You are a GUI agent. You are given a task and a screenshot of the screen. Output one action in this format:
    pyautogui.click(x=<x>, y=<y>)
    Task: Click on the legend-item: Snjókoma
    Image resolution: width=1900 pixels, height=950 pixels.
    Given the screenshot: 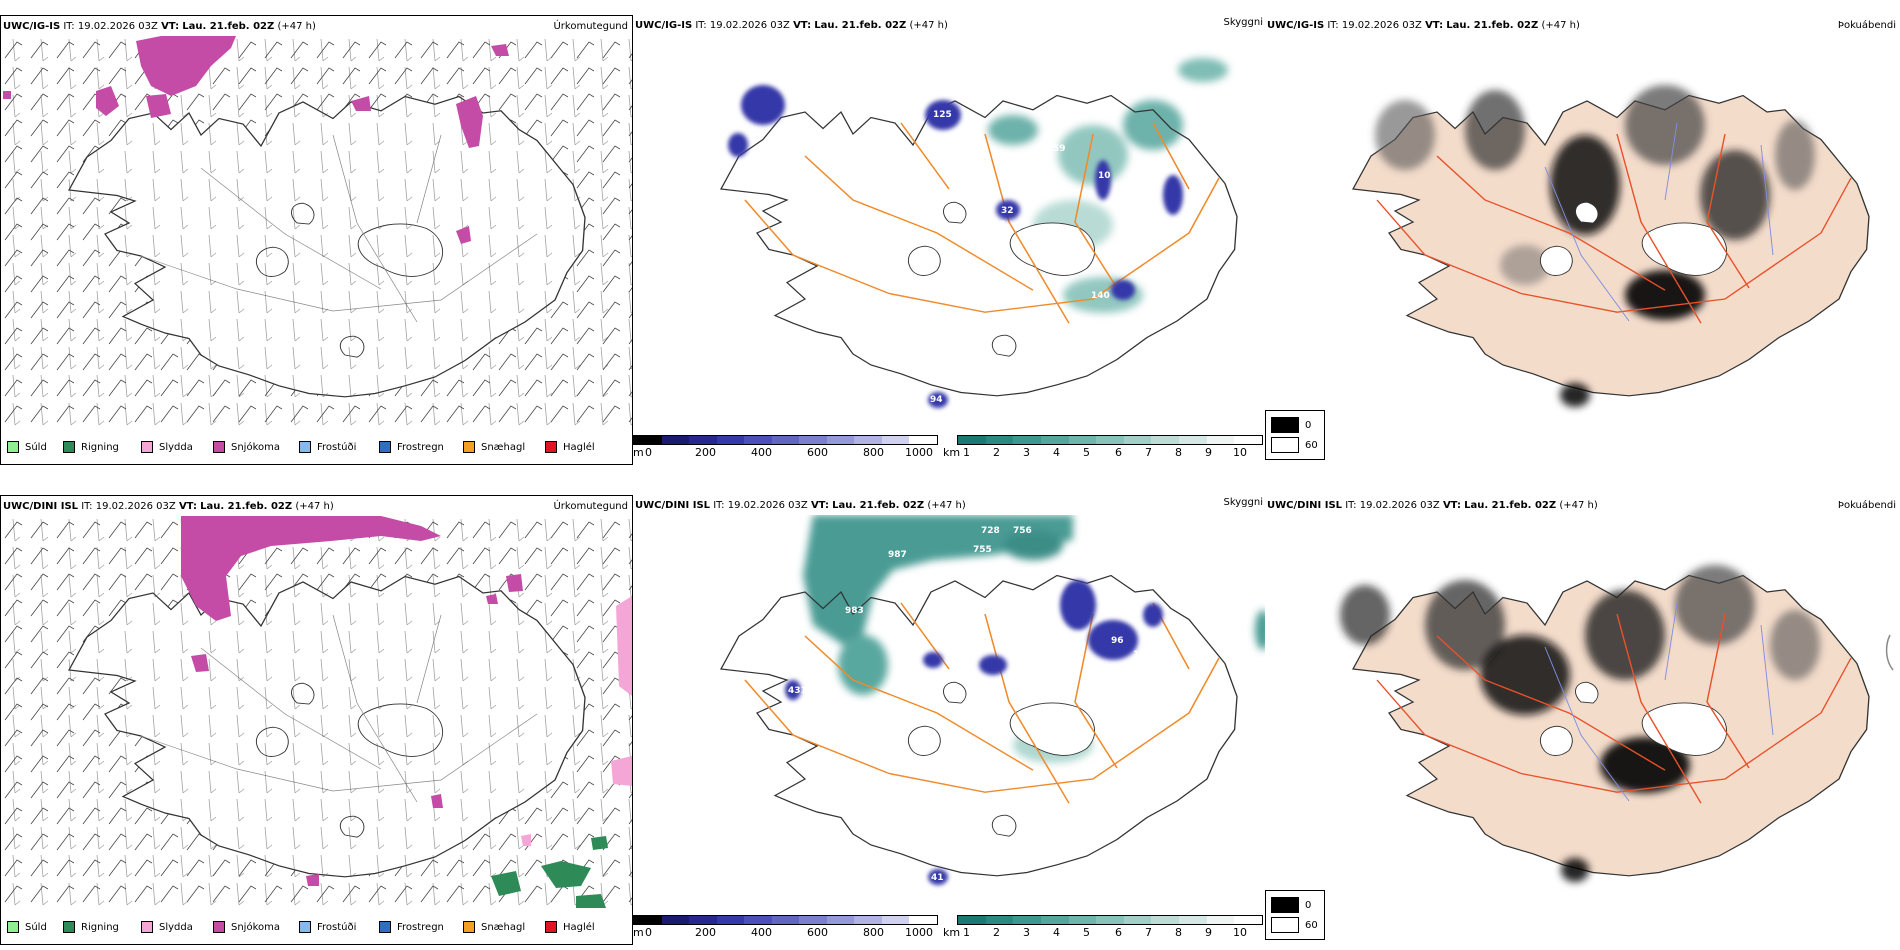 What is the action you would take?
    pyautogui.click(x=256, y=447)
    